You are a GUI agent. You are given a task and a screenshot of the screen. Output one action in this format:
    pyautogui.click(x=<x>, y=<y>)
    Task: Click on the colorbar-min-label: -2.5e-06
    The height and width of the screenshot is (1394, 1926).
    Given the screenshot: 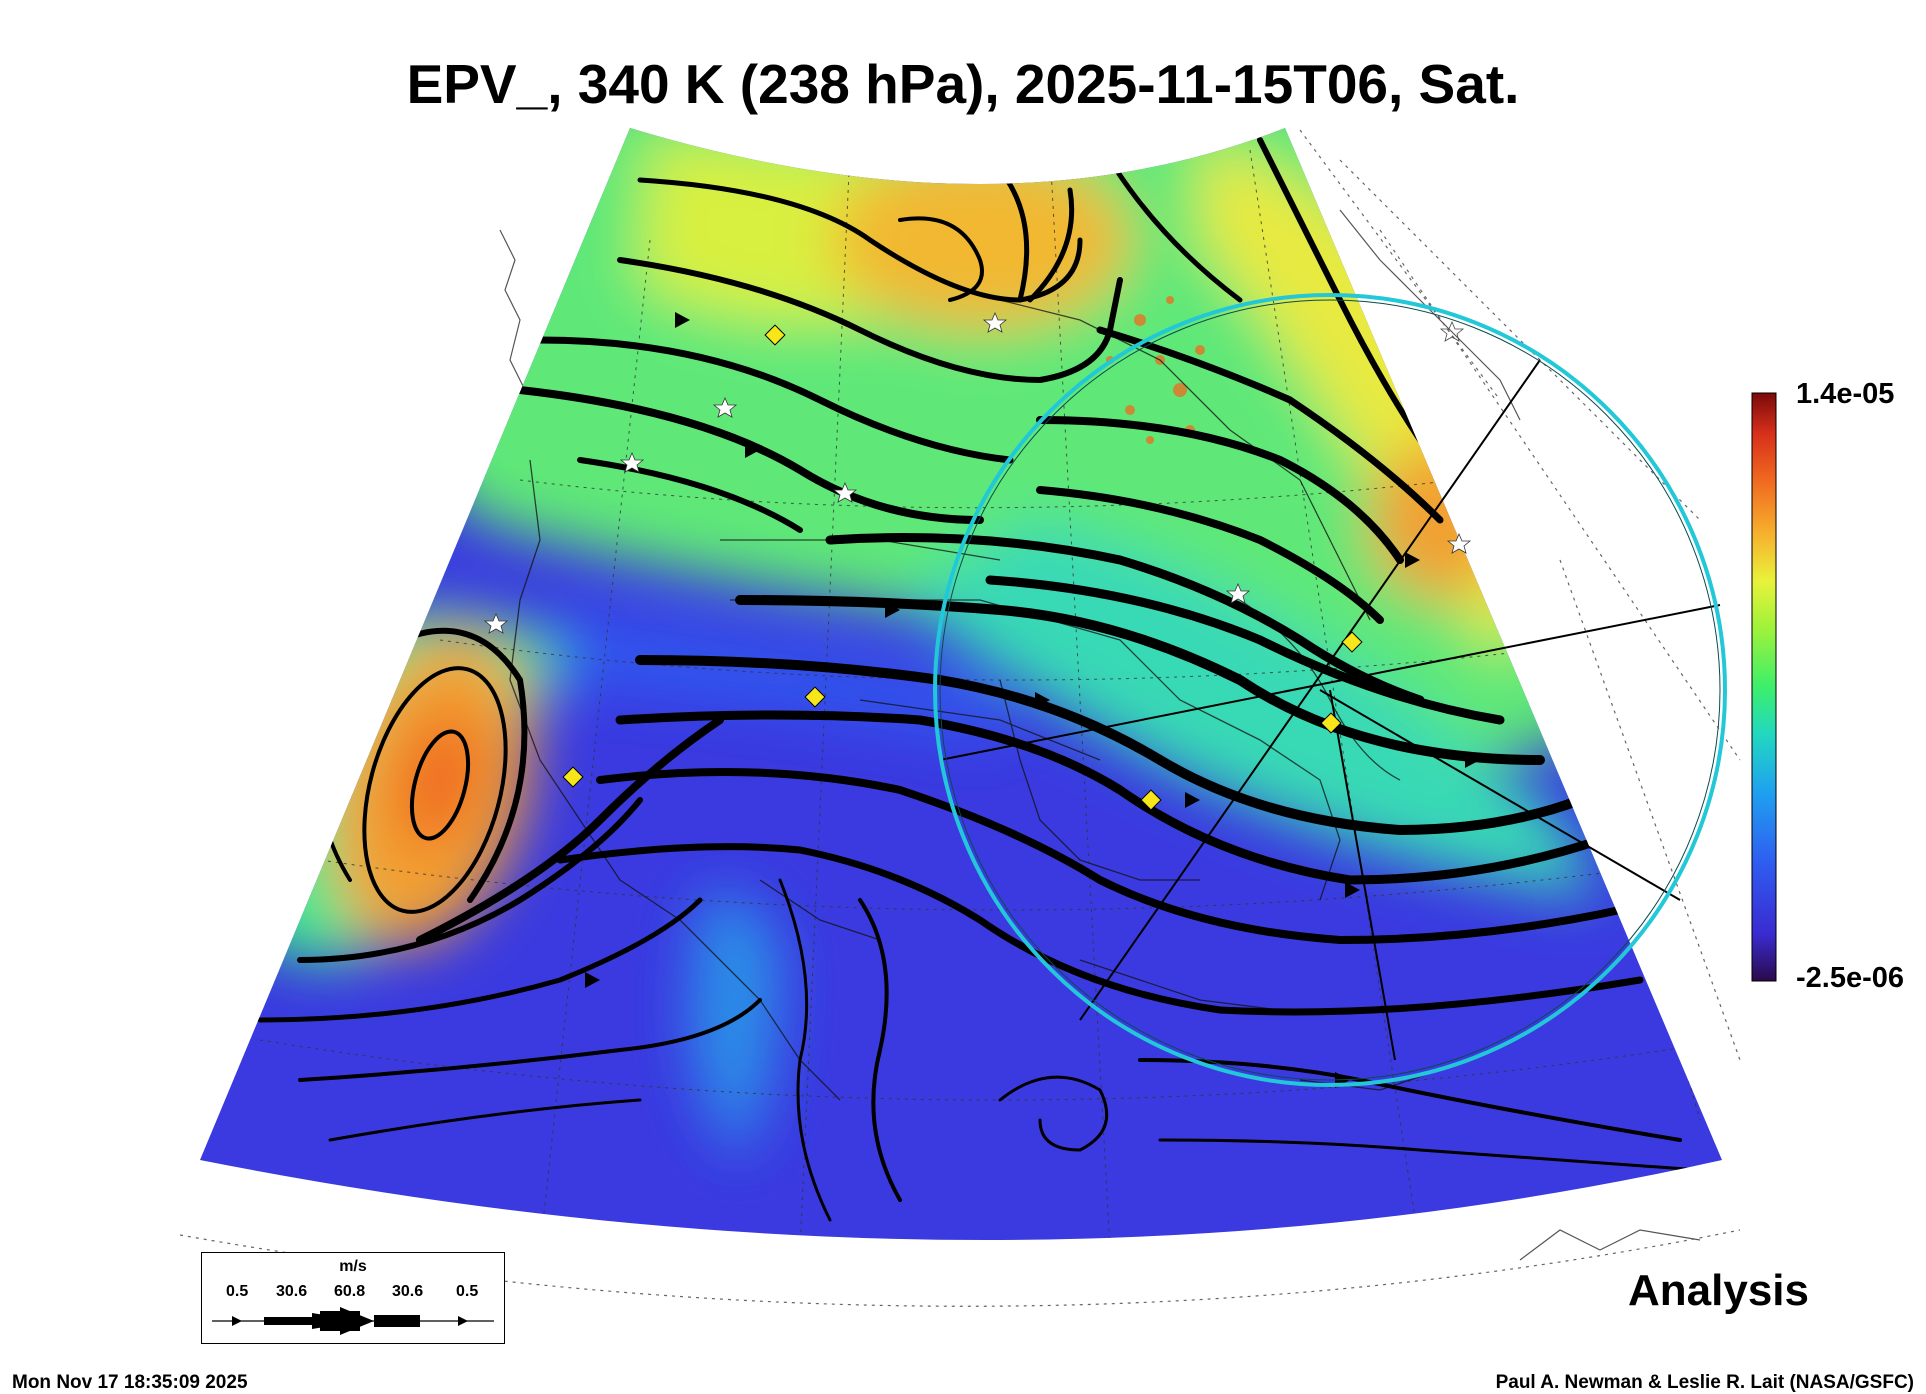 What is the action you would take?
    pyautogui.click(x=1850, y=978)
    